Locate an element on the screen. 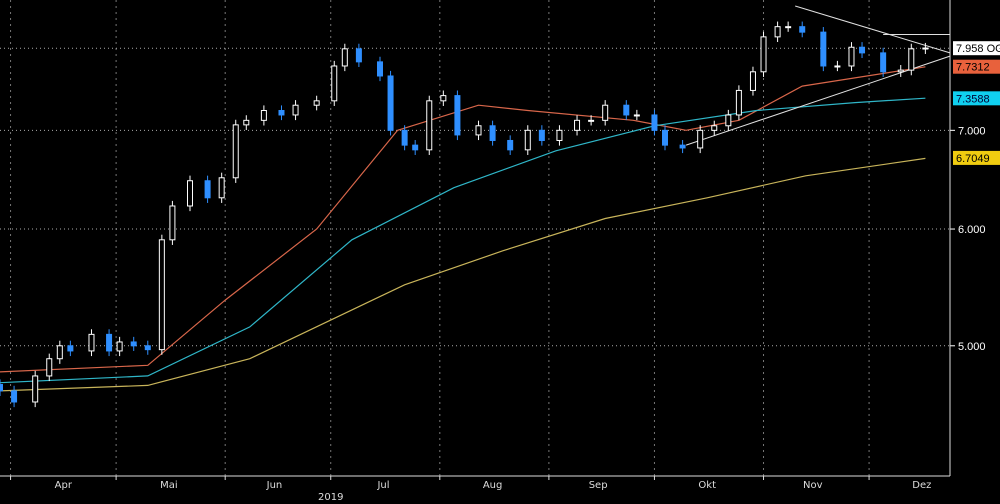 This screenshot has height=504, width=1000. x-tick-label: Sep is located at coordinates (598, 485).